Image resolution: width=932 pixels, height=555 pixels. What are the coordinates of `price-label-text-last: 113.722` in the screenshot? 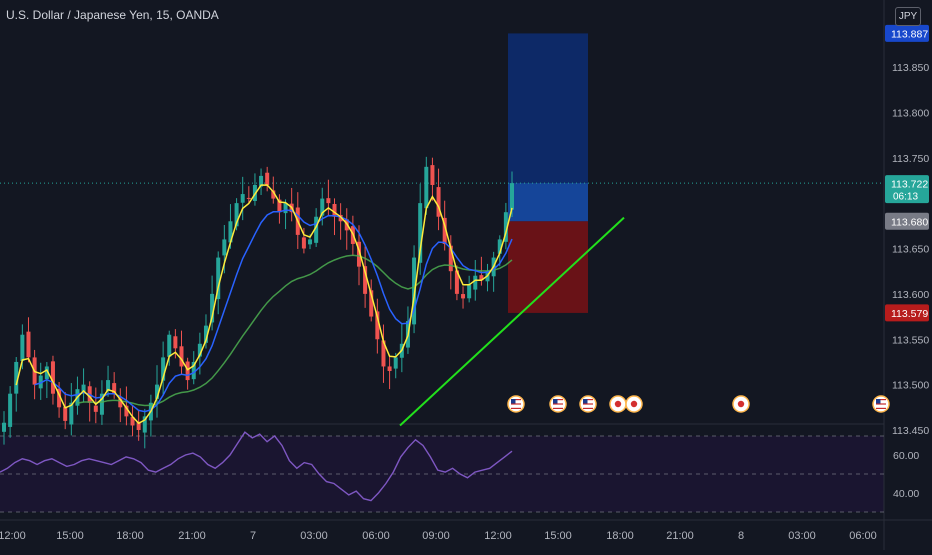 It's located at (909, 185).